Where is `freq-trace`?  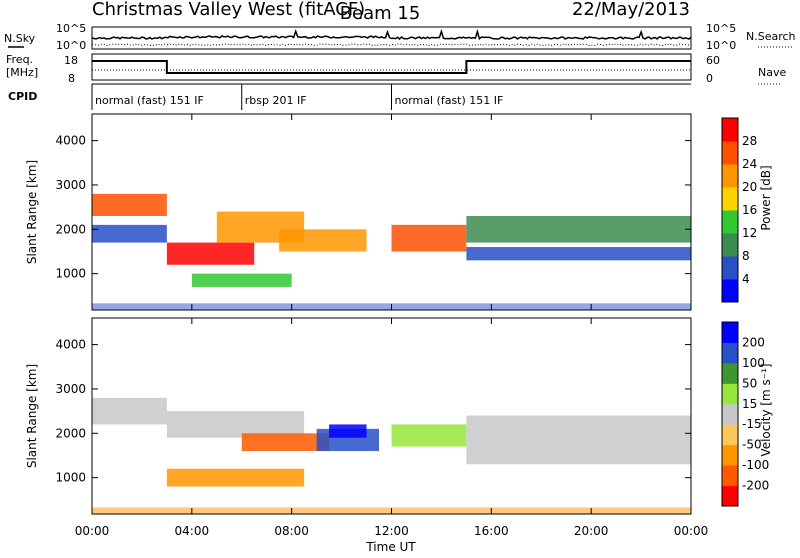
freq-trace is located at coordinates (391, 67).